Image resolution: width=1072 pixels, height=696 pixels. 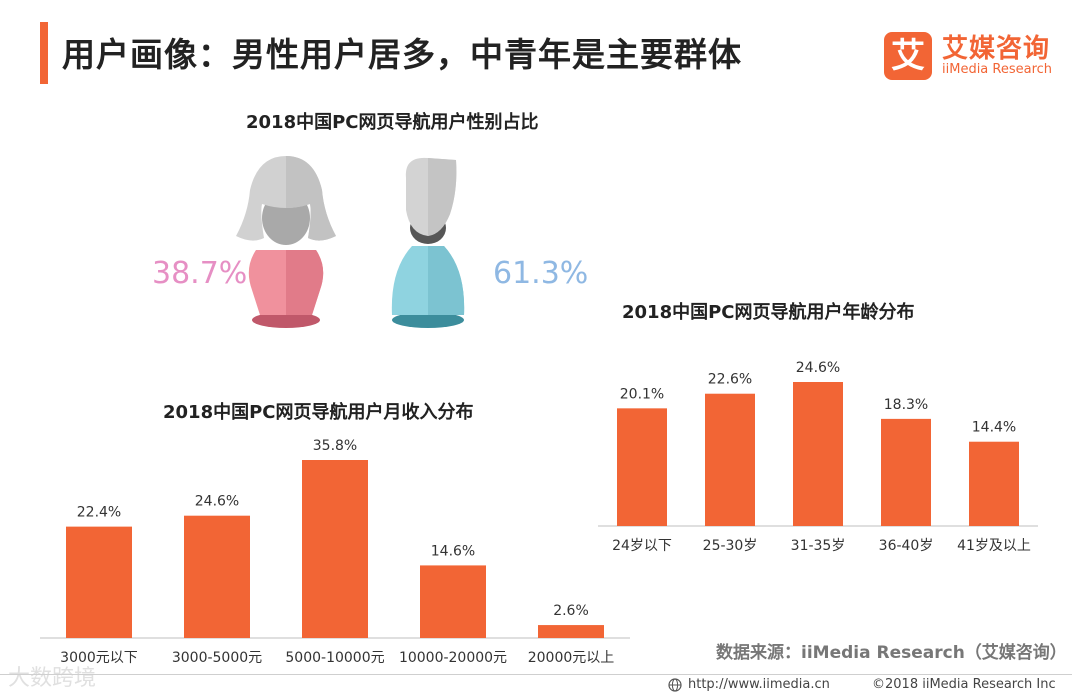 What do you see at coordinates (768, 312) in the screenshot?
I see `age-chart-title: 2018中国PC网页导航用户年龄分布` at bounding box center [768, 312].